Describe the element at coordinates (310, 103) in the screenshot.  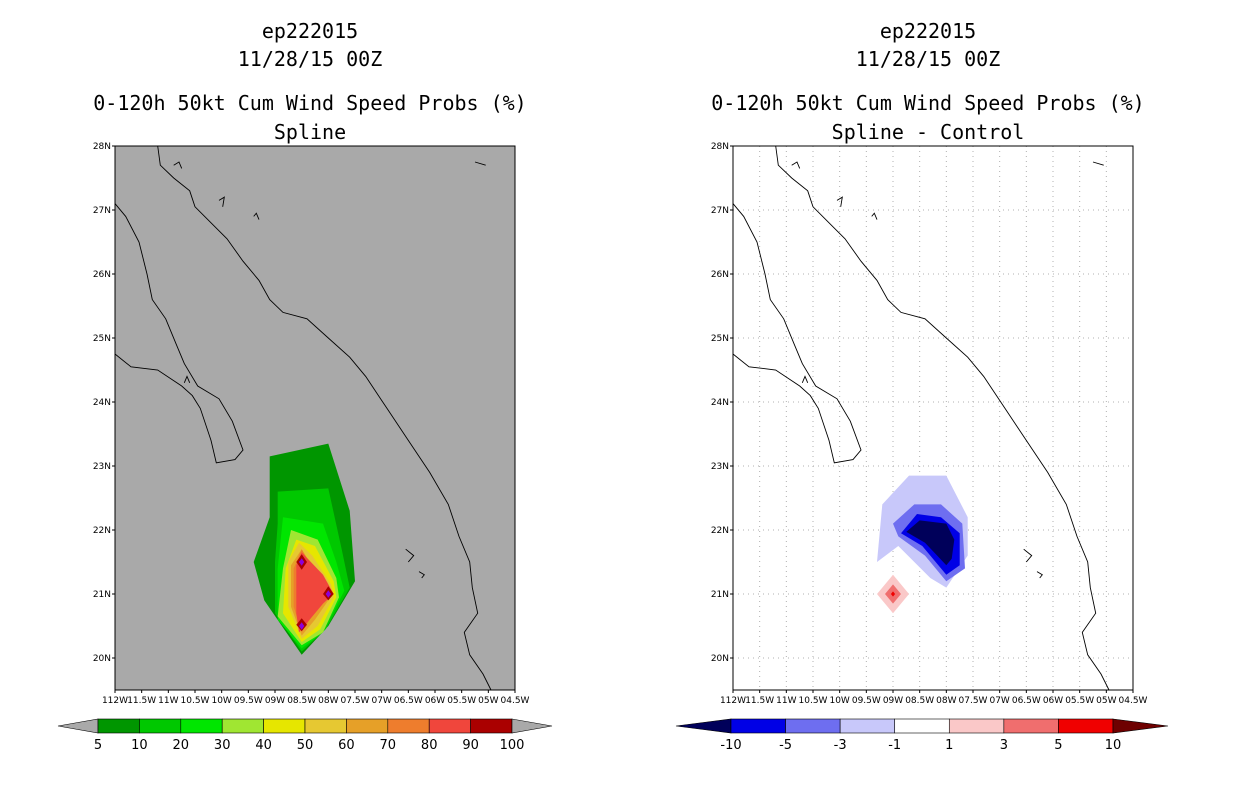
I see `left-chart-title: 0-120h 50kt Cum Wind Speed Probs (%)` at that location.